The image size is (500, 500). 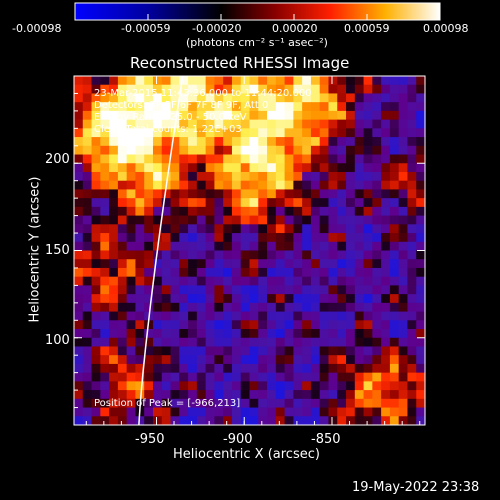 I want to click on colorbar-label: (photons cm⁻² s⁻¹ asec⁻²), so click(x=257, y=42).